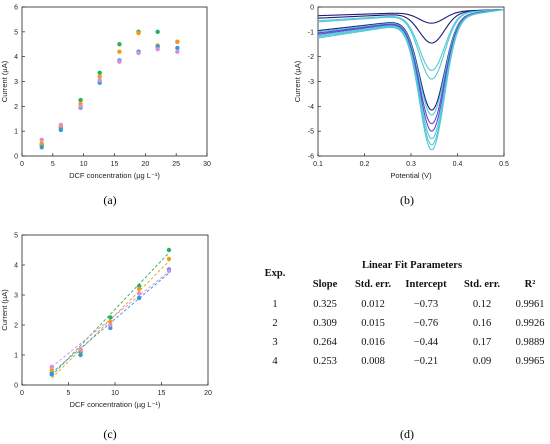 This screenshot has width=550, height=444. Describe the element at coordinates (16, 132) in the screenshot. I see `a-y-tick-label: 1` at that location.